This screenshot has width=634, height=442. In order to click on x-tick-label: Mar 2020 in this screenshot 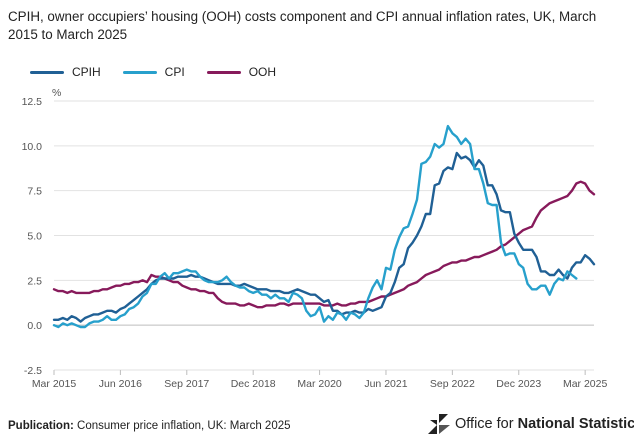, I will do `click(319, 384)`.